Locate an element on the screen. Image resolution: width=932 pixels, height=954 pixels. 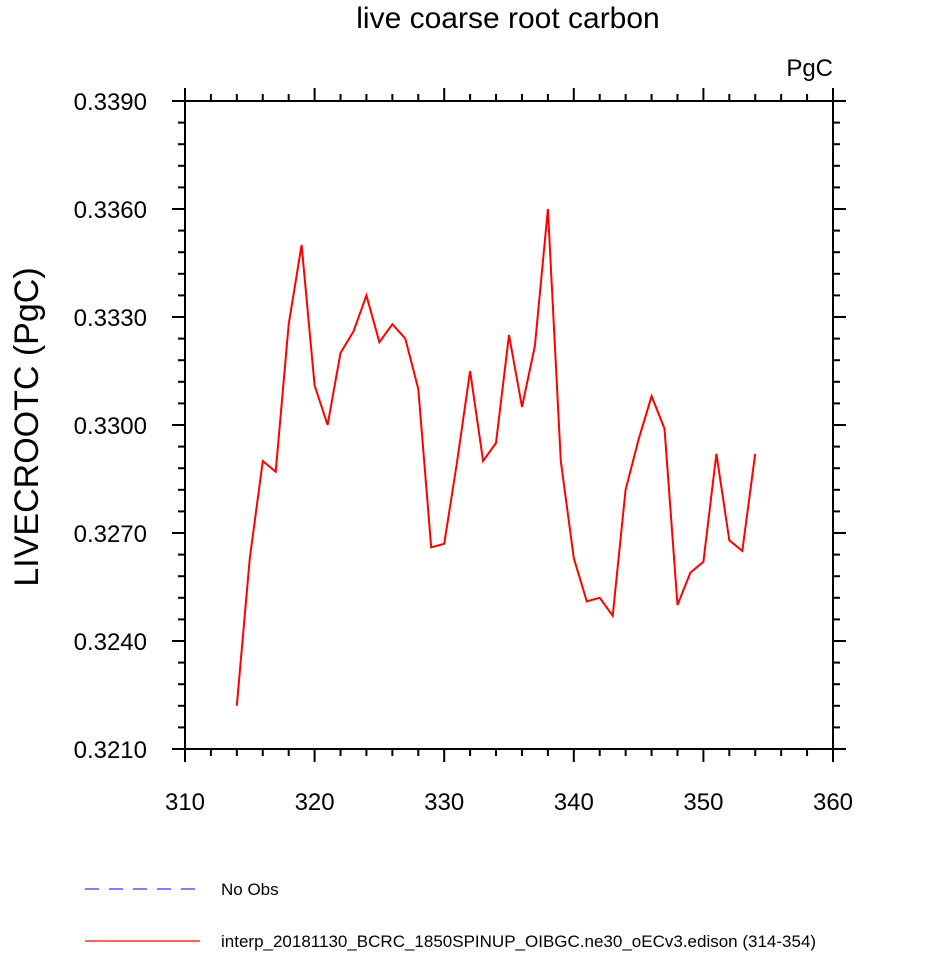
legend-label: No Obs is located at coordinates (250, 889).